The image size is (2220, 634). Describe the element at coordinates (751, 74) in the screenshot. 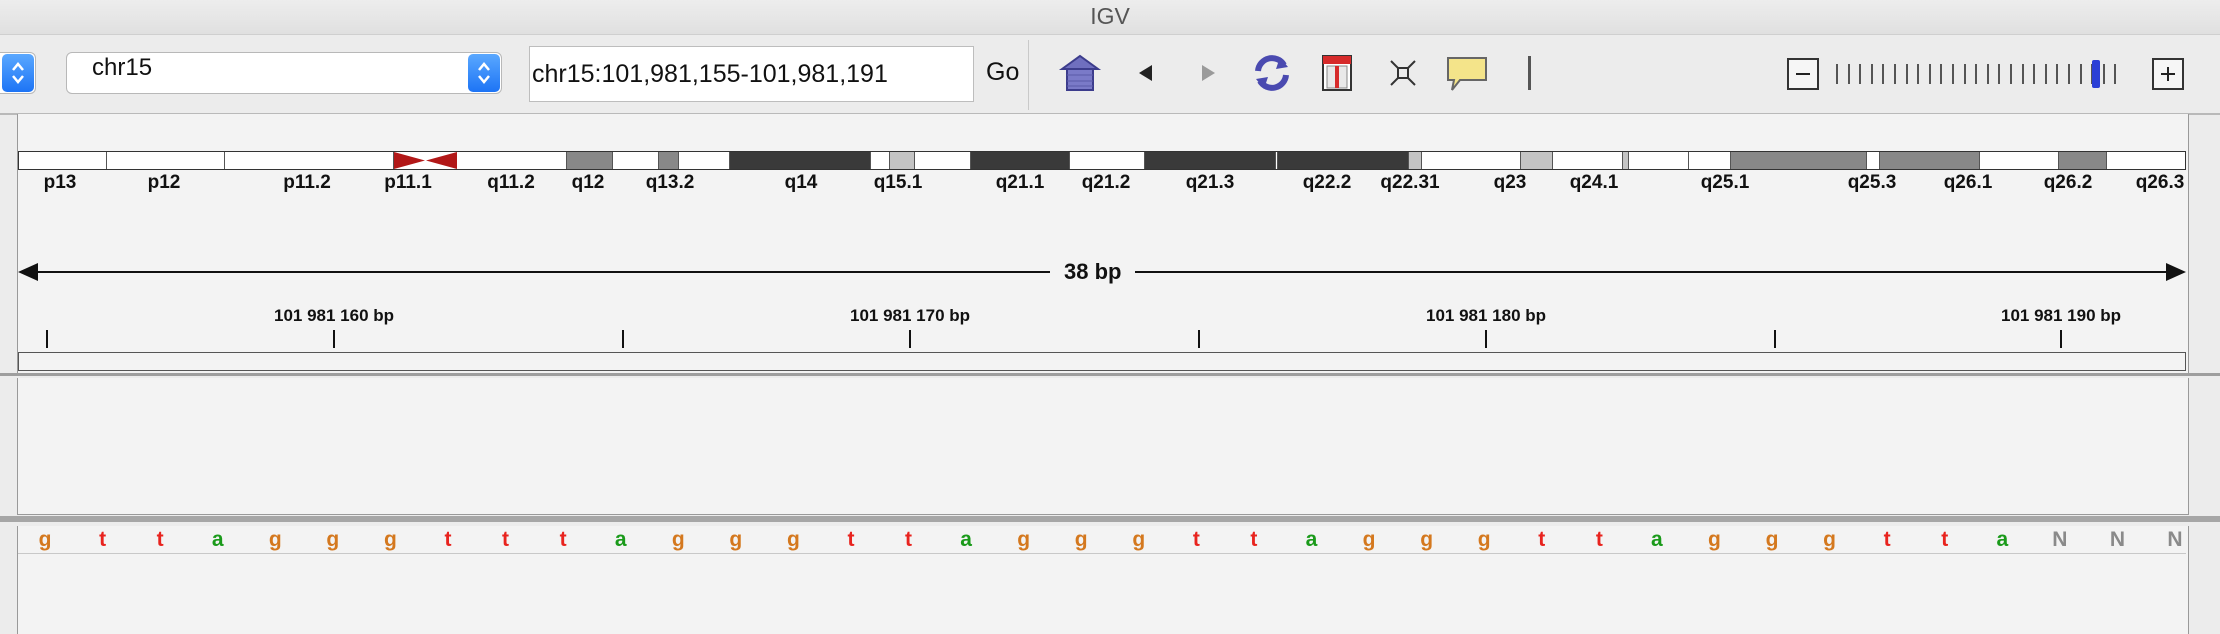

I see `locus-search-input` at that location.